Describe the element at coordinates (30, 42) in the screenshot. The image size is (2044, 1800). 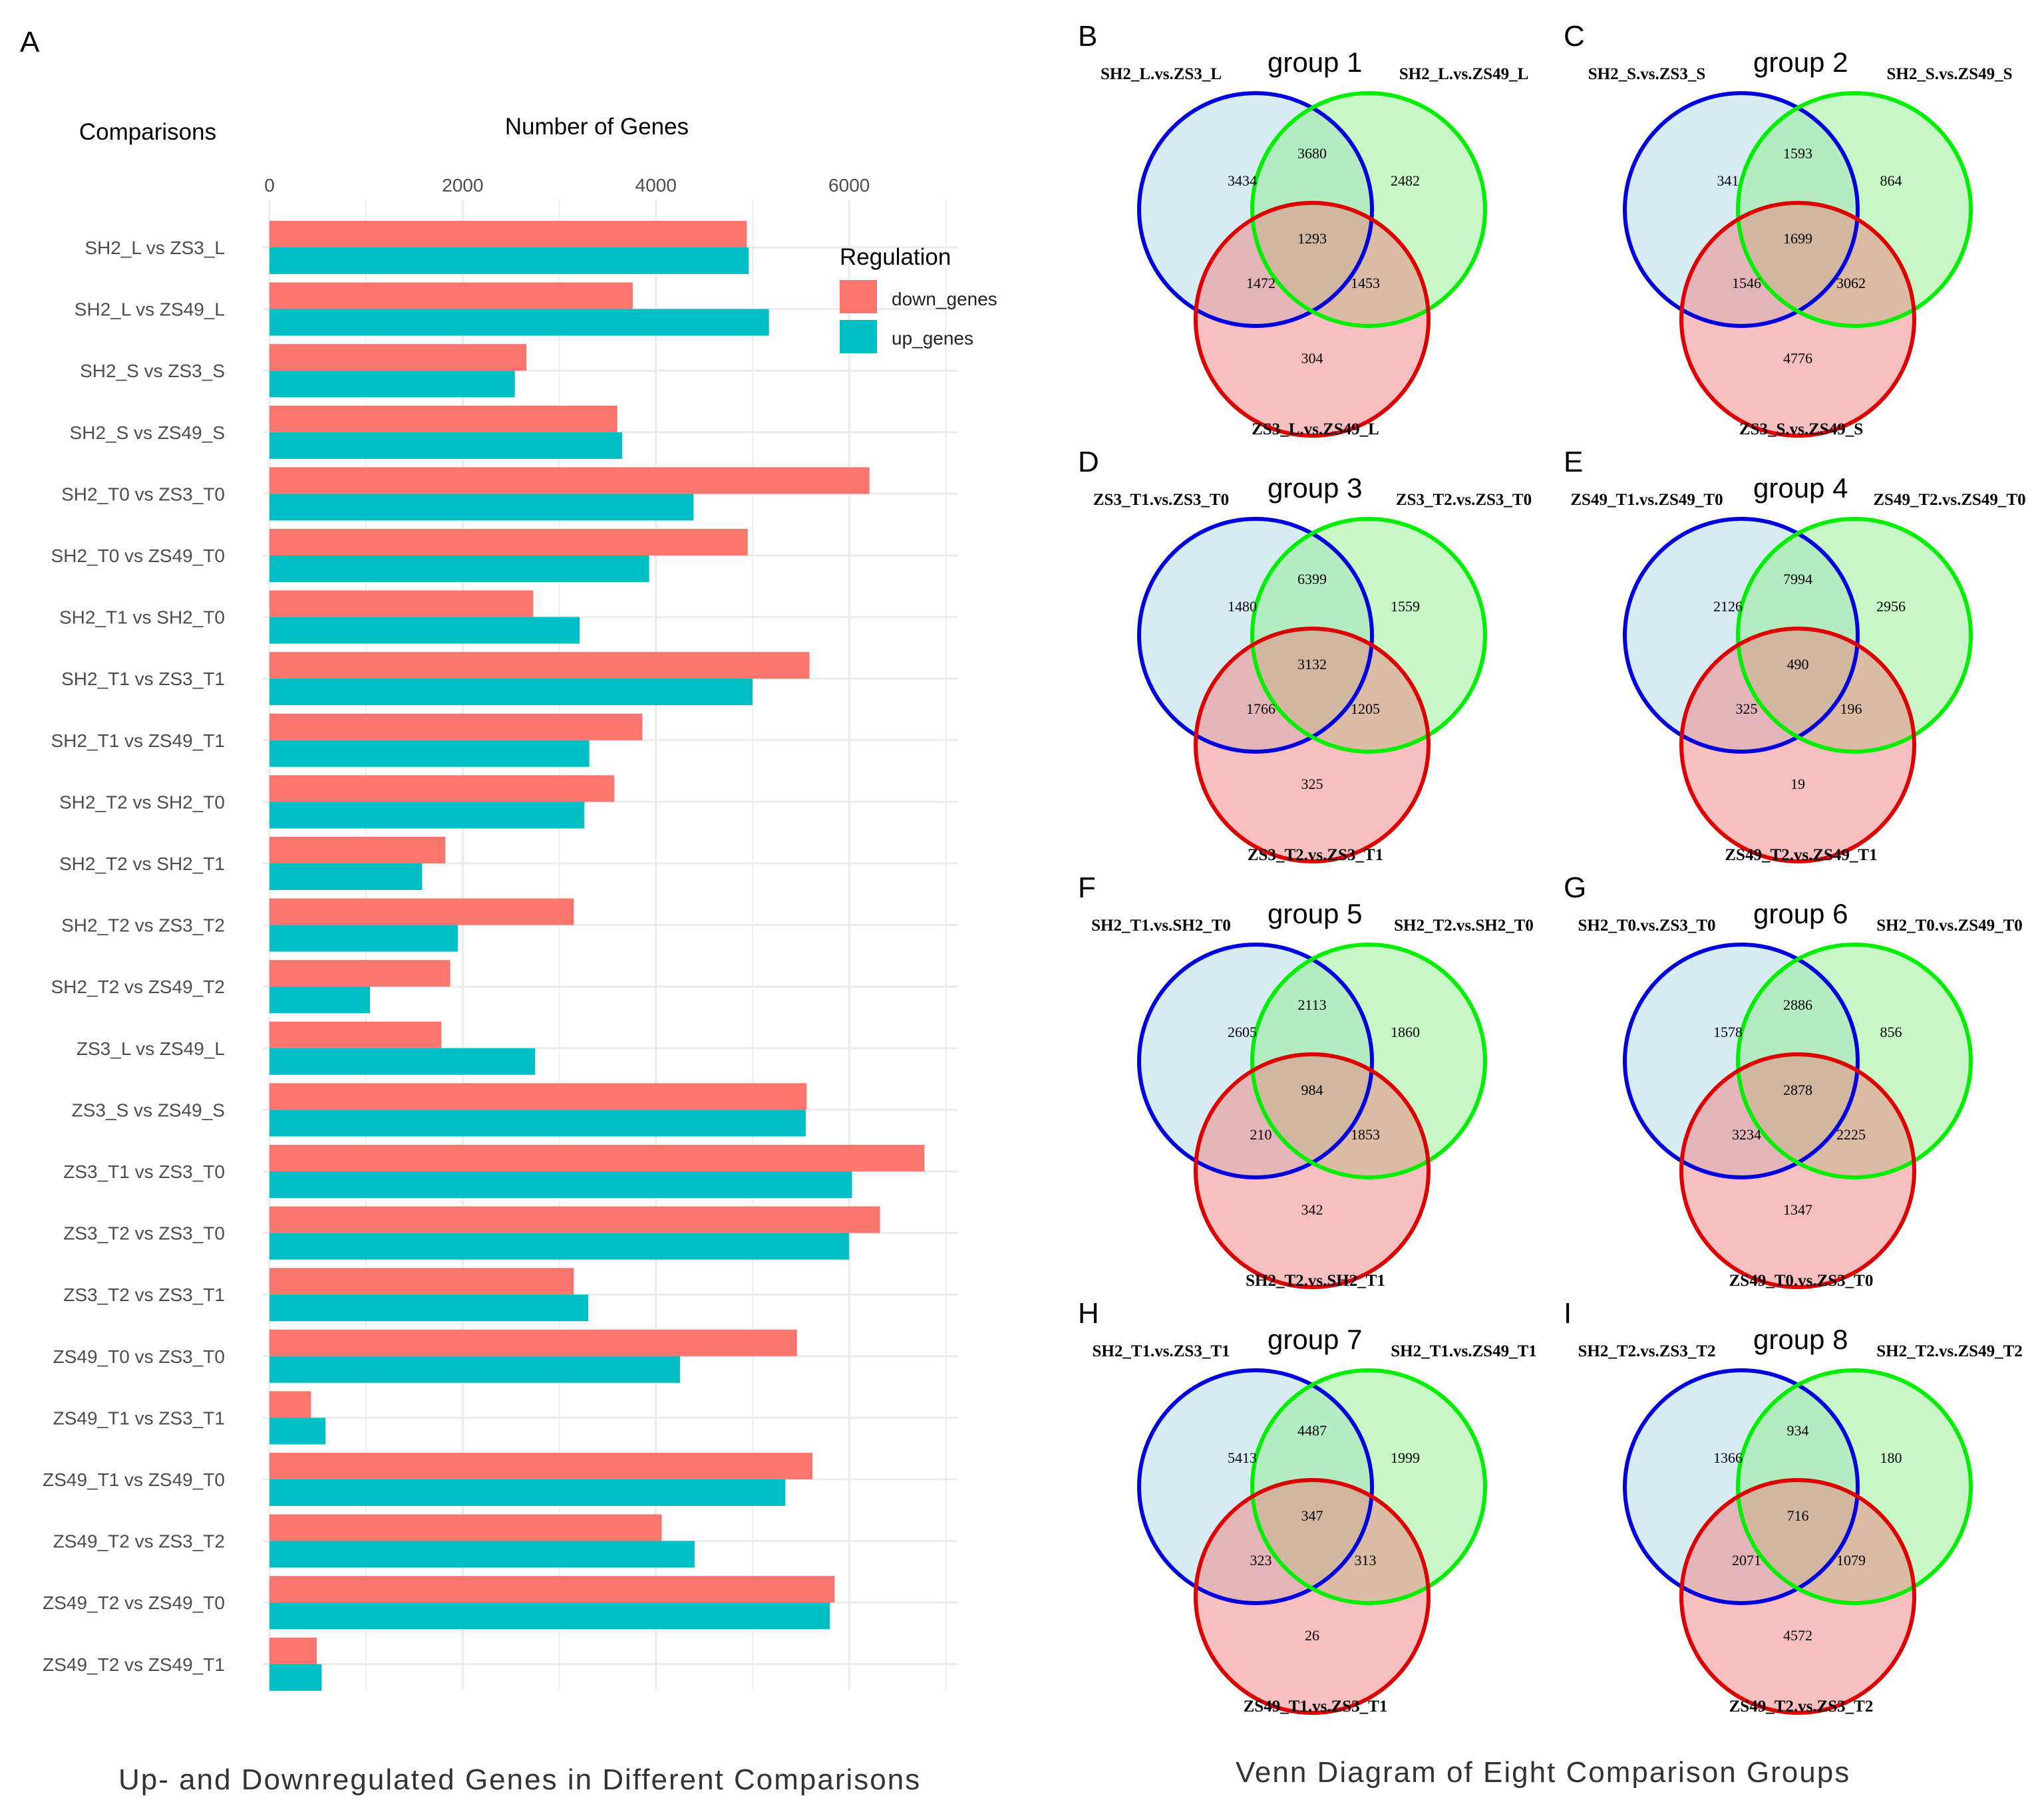
I see `panel-letter-a: A` at that location.